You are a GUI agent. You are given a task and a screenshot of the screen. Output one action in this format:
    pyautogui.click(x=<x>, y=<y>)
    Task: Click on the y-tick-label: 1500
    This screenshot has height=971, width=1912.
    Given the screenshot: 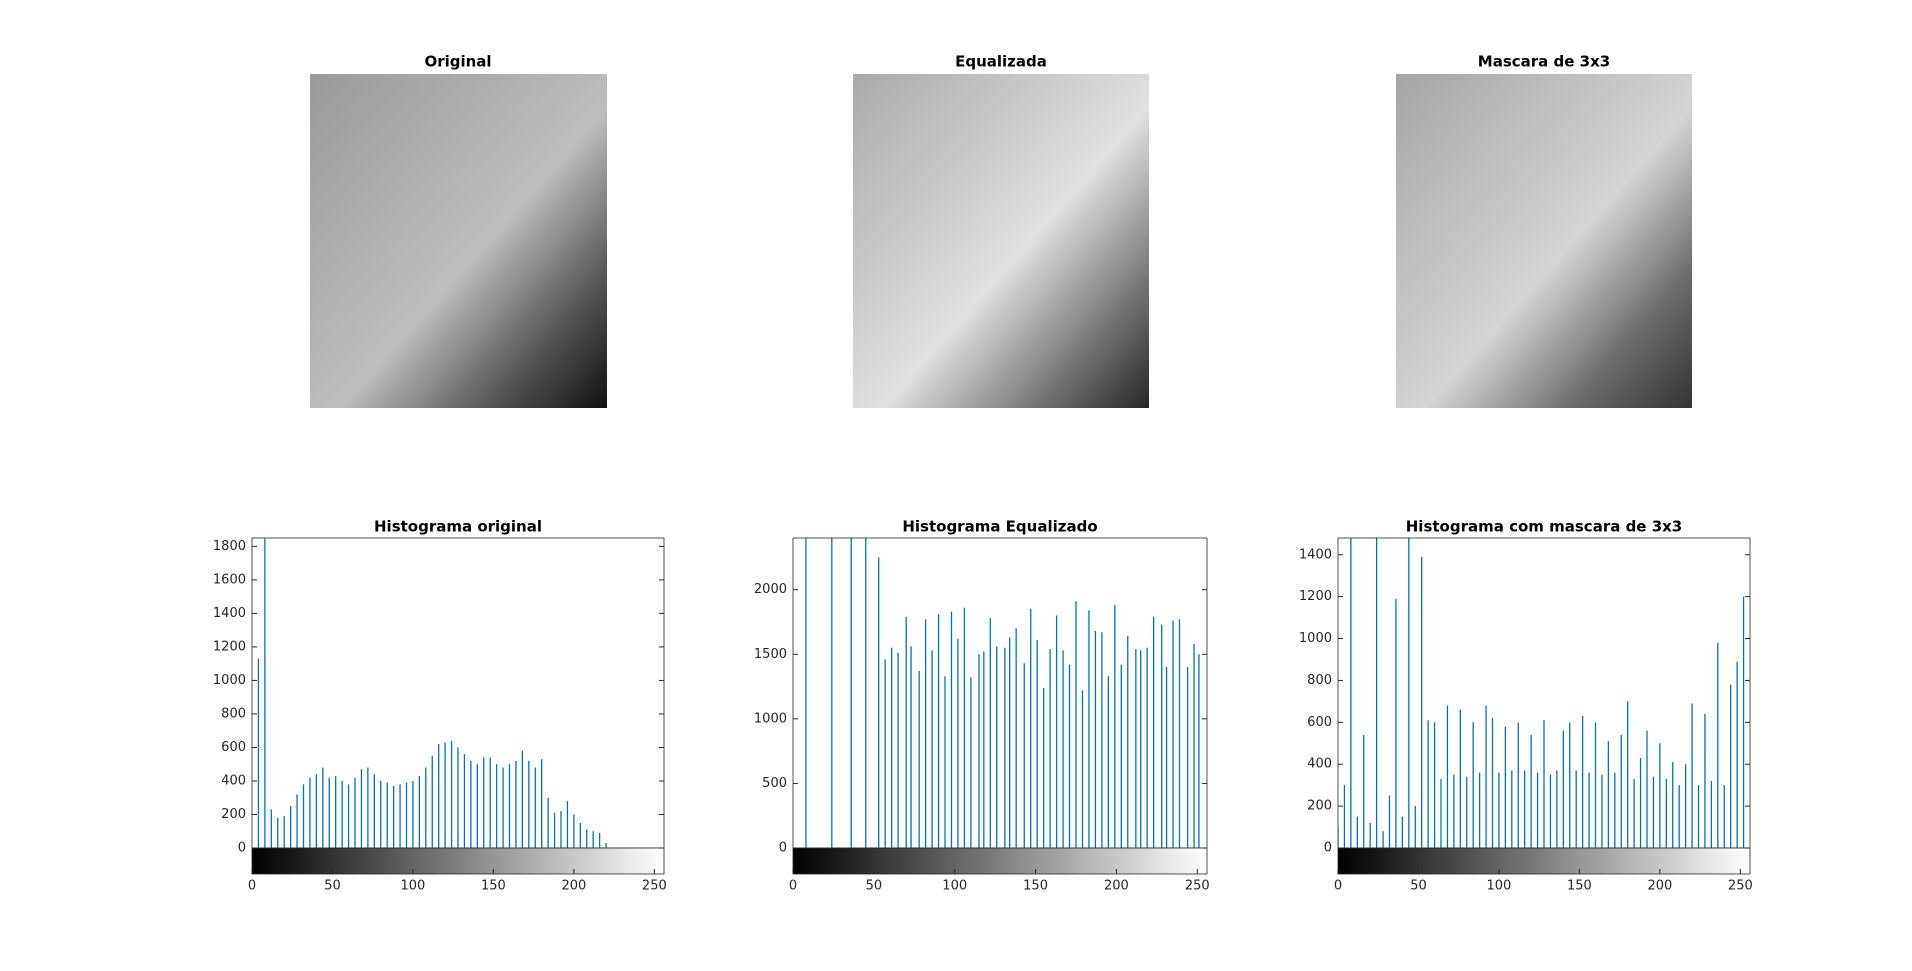 What is the action you would take?
    pyautogui.click(x=770, y=654)
    